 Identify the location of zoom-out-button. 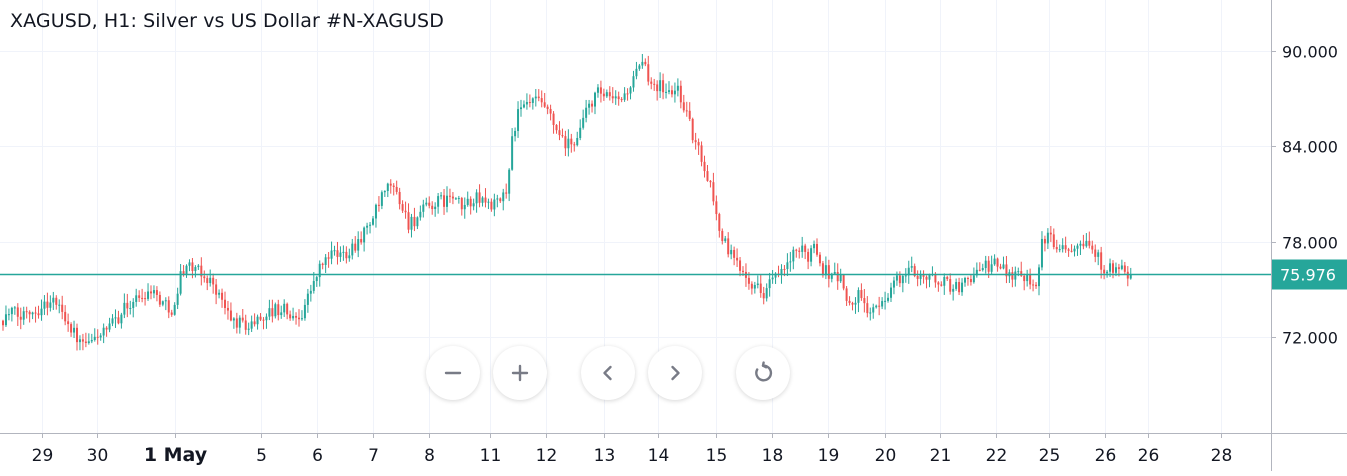
(453, 373).